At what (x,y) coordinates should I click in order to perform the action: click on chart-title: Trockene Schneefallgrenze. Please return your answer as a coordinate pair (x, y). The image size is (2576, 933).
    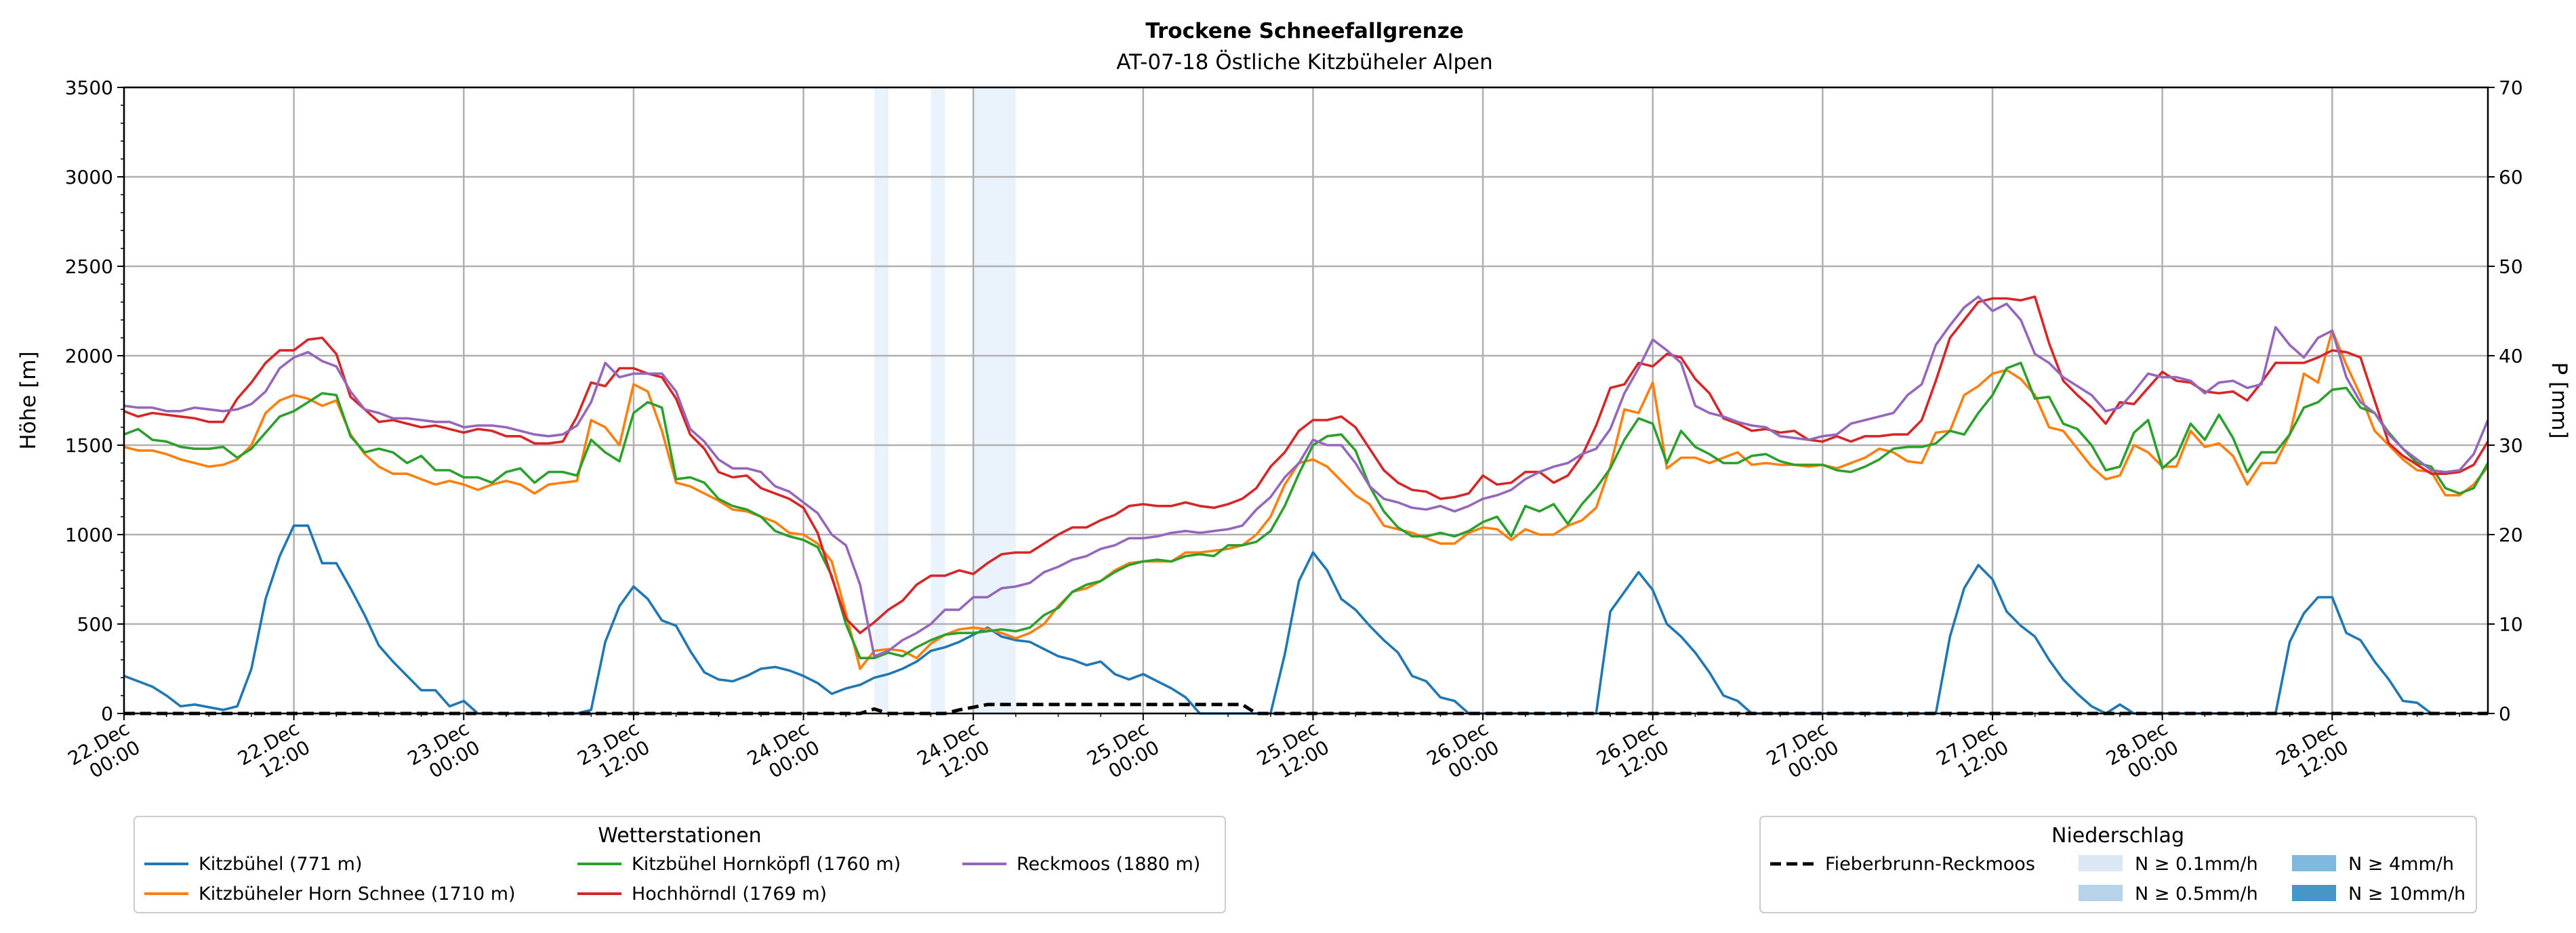
    Looking at the image, I should click on (1305, 31).